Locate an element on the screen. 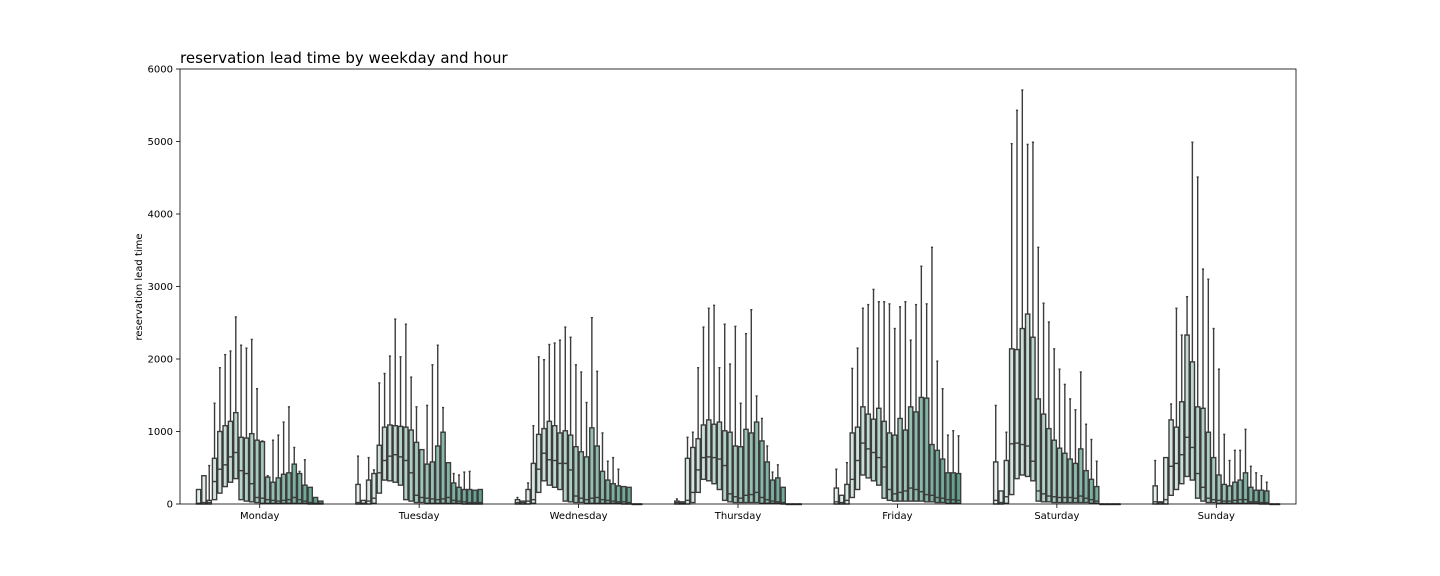 This screenshot has height=576, width=1440. x-tick-label: Tuesday is located at coordinates (419, 516).